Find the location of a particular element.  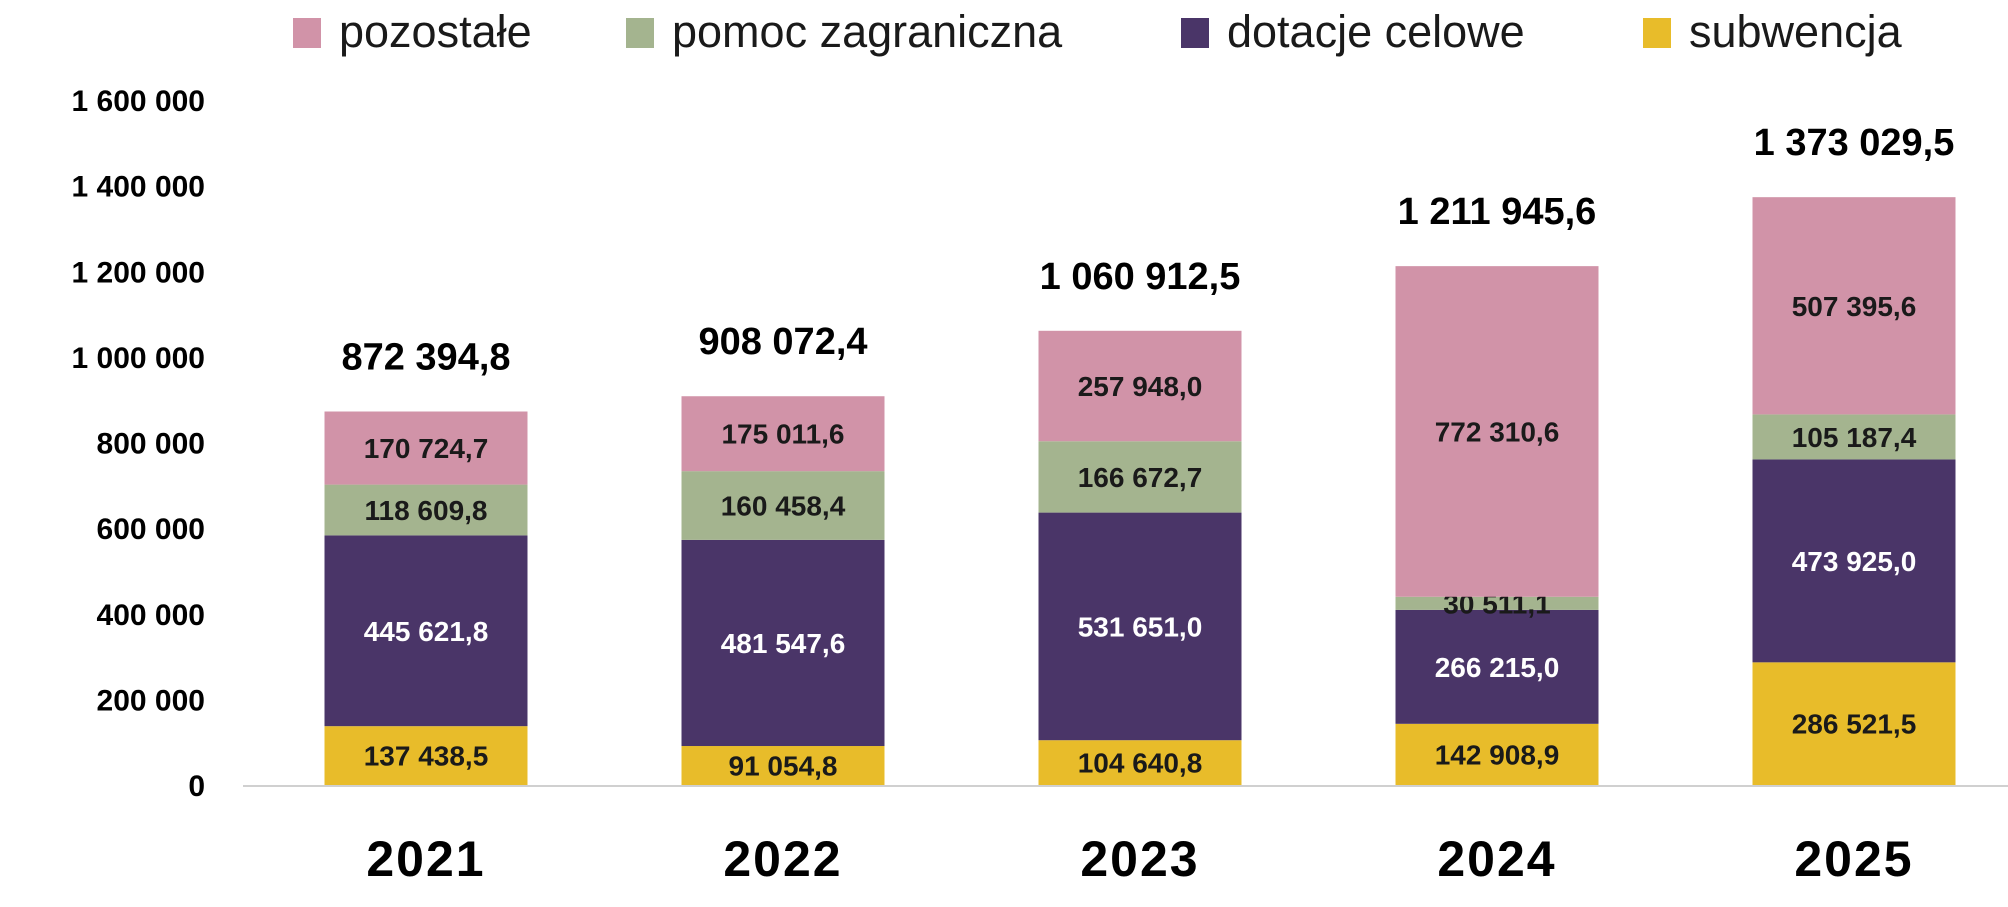

data-label-pomoc-zagraniczna: 118 609,8 is located at coordinates (425, 510).